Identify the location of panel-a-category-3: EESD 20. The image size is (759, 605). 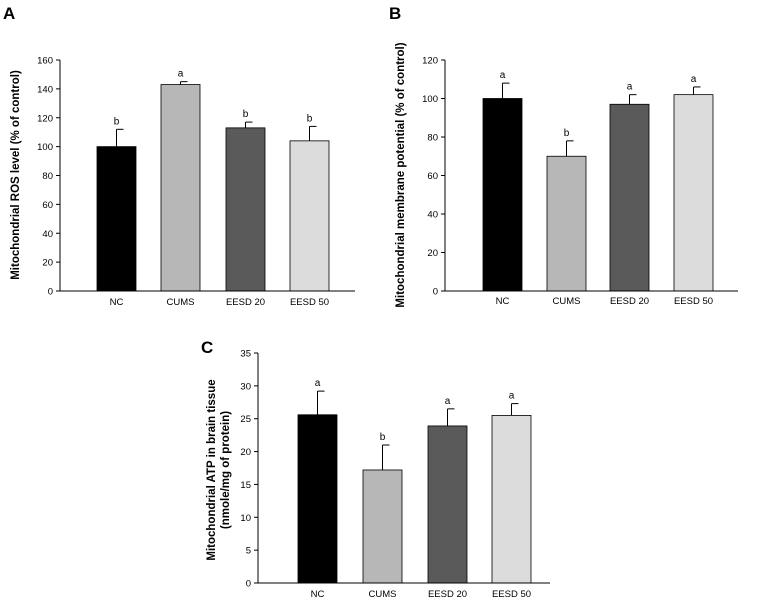
(245, 302).